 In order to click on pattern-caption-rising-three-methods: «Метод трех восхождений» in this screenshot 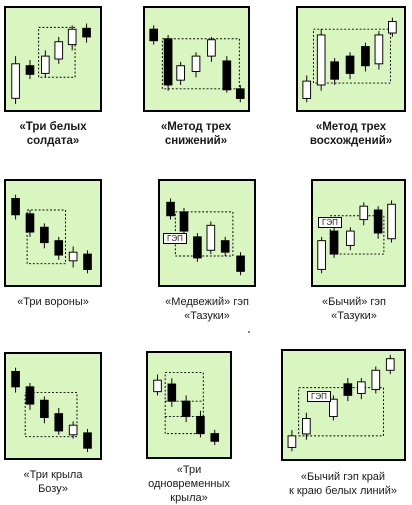, I will do `click(351, 134)`.